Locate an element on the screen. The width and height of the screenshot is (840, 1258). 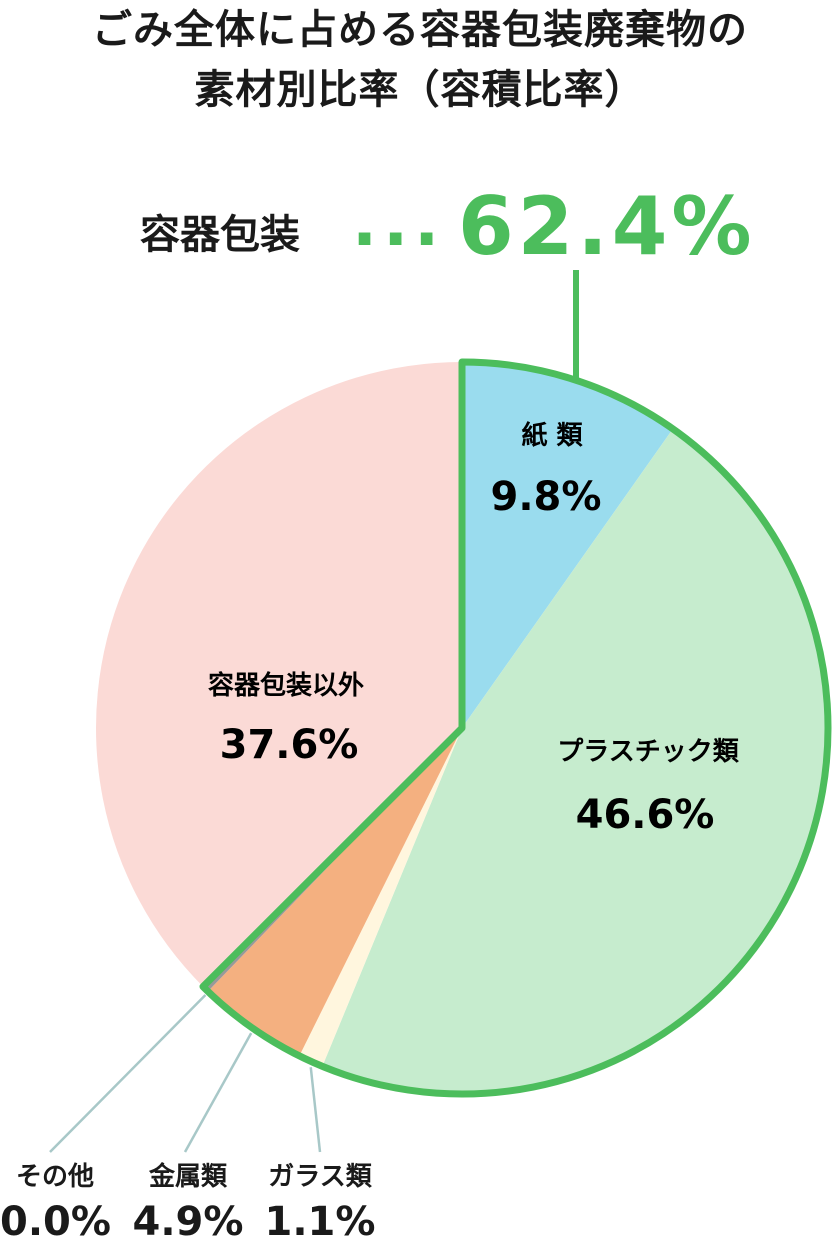
label-non-packaging-value: 37.6% is located at coordinates (289, 745).